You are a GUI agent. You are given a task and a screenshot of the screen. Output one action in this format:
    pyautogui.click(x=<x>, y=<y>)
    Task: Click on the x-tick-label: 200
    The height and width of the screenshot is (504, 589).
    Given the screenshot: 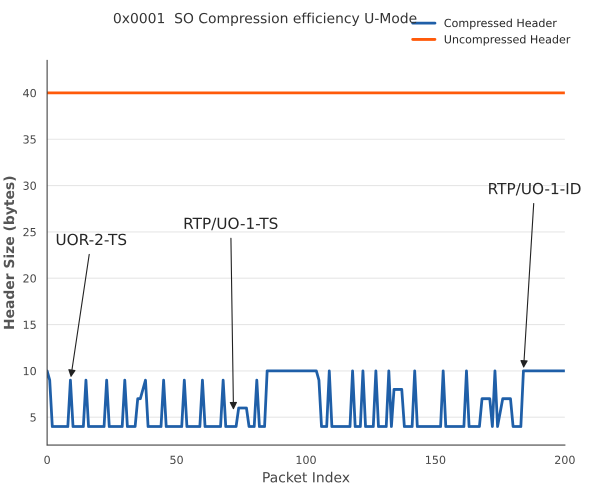 What is the action you would take?
    pyautogui.click(x=565, y=460)
    